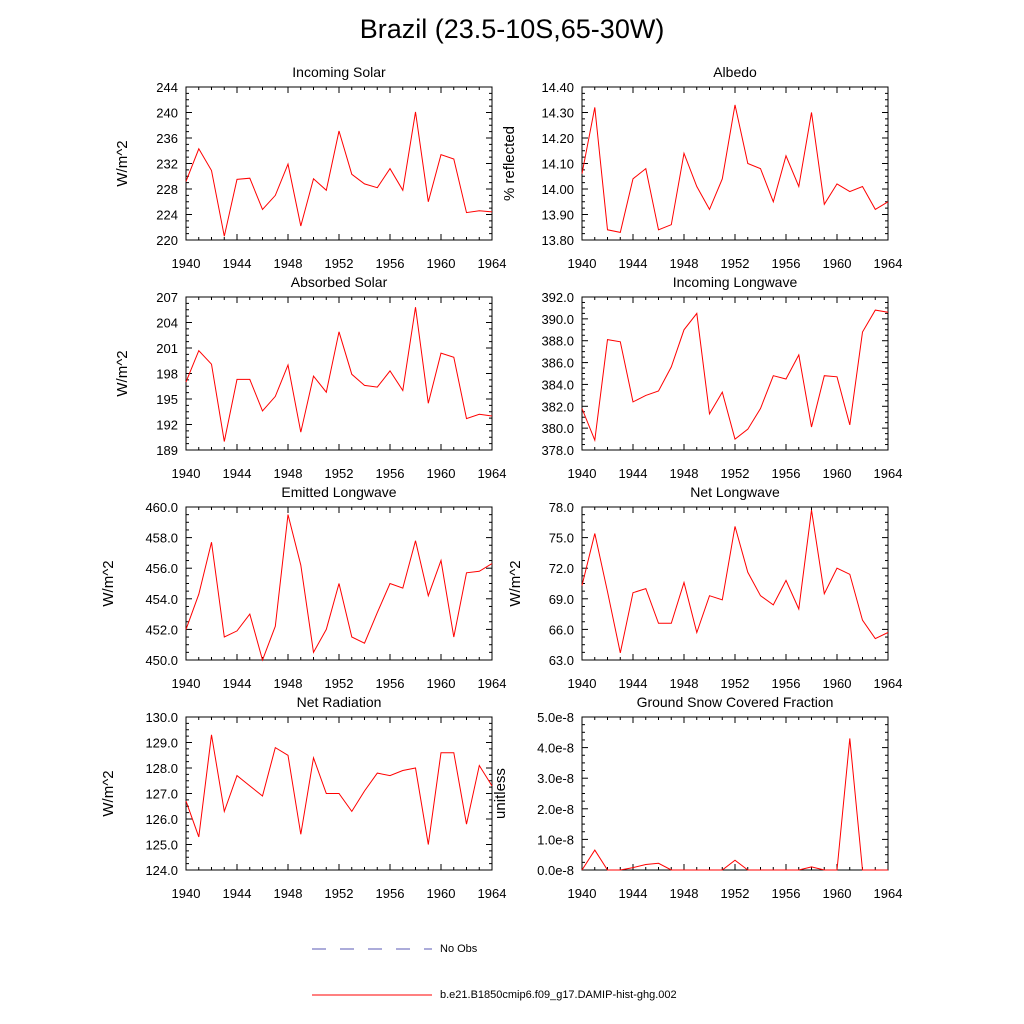 The width and height of the screenshot is (1024, 1024). I want to click on y-tick-label: 458.0, so click(161, 538).